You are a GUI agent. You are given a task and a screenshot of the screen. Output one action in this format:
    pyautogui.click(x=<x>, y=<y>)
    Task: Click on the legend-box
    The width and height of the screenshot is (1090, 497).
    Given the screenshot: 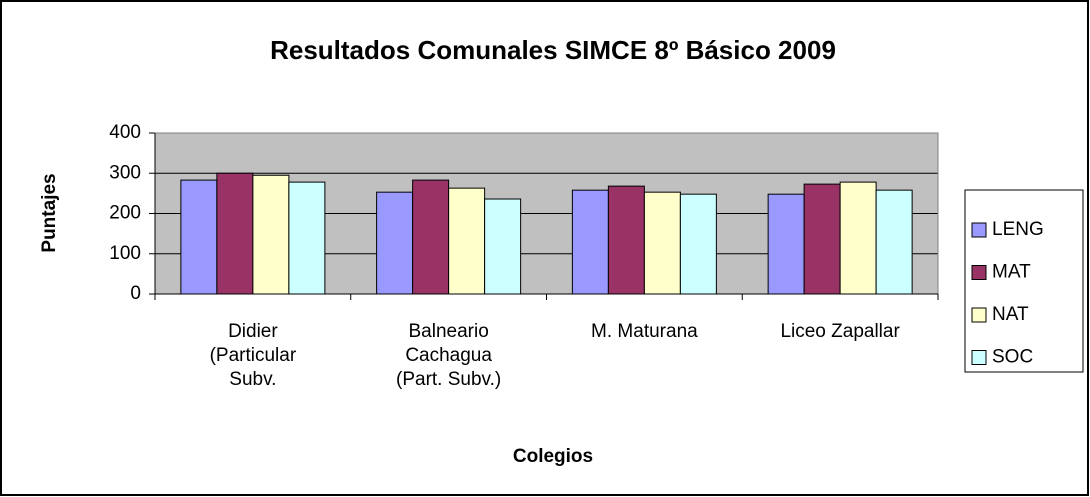 What is the action you would take?
    pyautogui.click(x=1024, y=281)
    